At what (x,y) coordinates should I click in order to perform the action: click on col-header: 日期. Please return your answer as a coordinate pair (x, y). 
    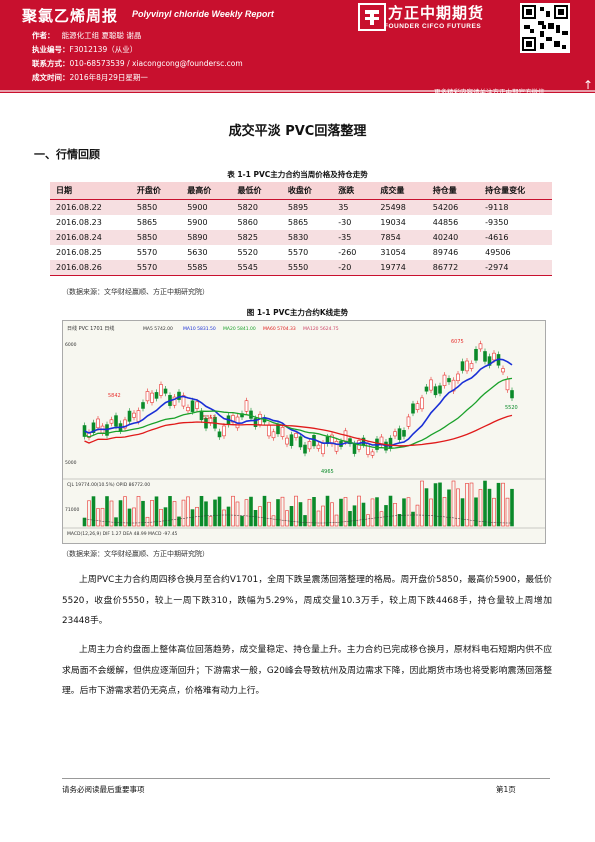
    Looking at the image, I should click on (90, 191).